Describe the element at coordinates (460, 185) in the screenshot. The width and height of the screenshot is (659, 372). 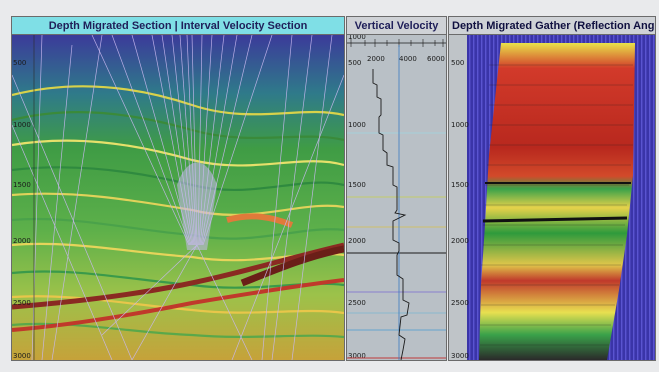
I see `gather-depth-tick-1500: 1500` at that location.